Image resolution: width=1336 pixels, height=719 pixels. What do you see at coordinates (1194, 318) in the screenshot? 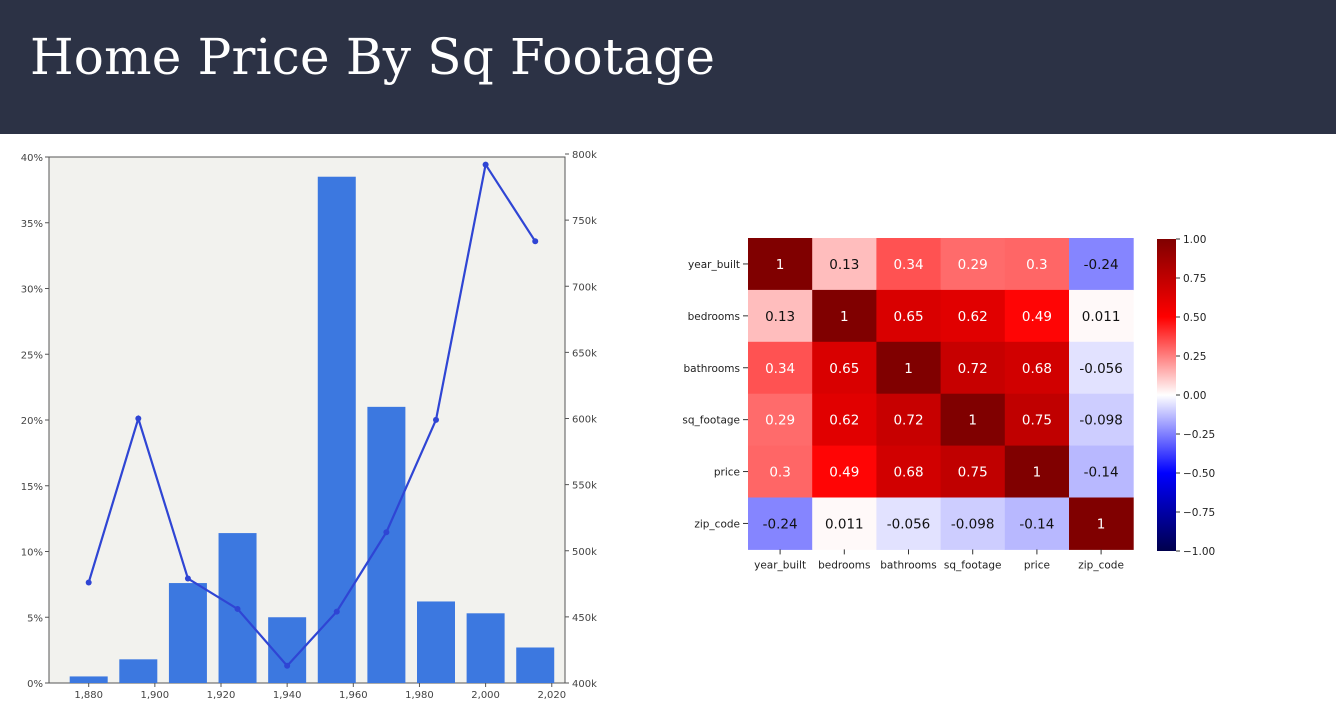
I see `colorbar-tick-label: 0.50` at bounding box center [1194, 318].